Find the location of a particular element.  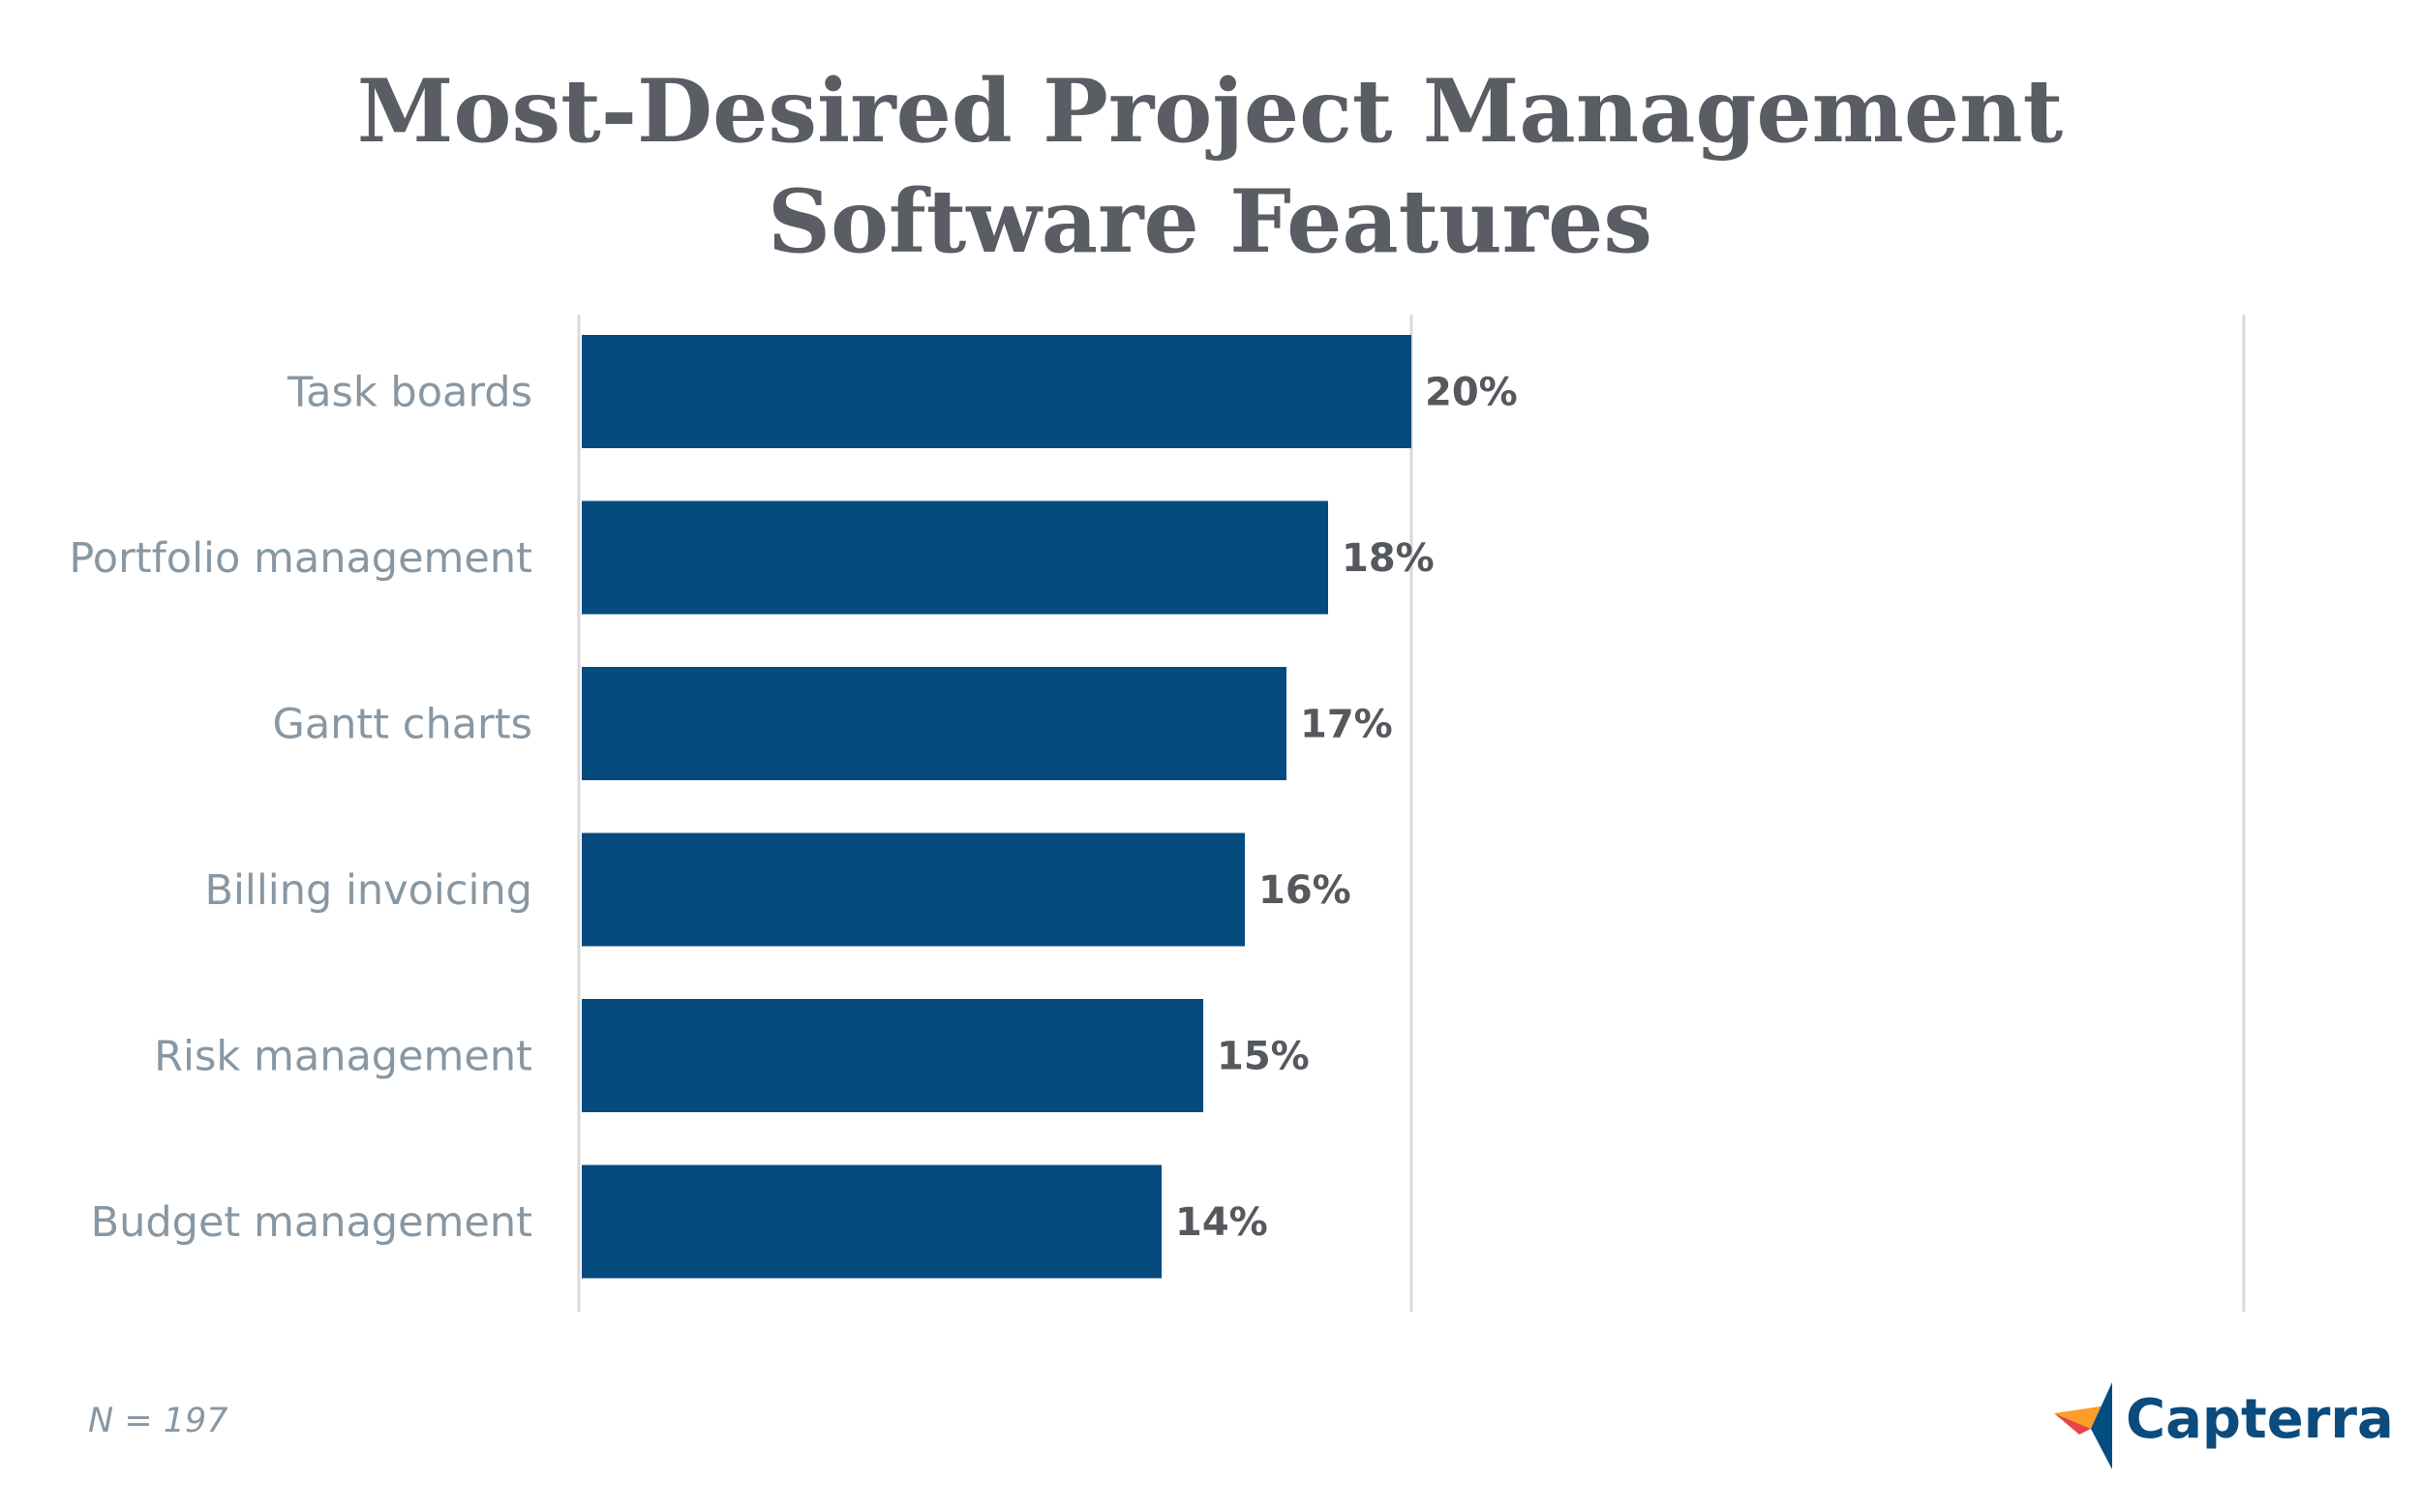

chart-title-line-2: Software Features is located at coordinates (1210, 221).